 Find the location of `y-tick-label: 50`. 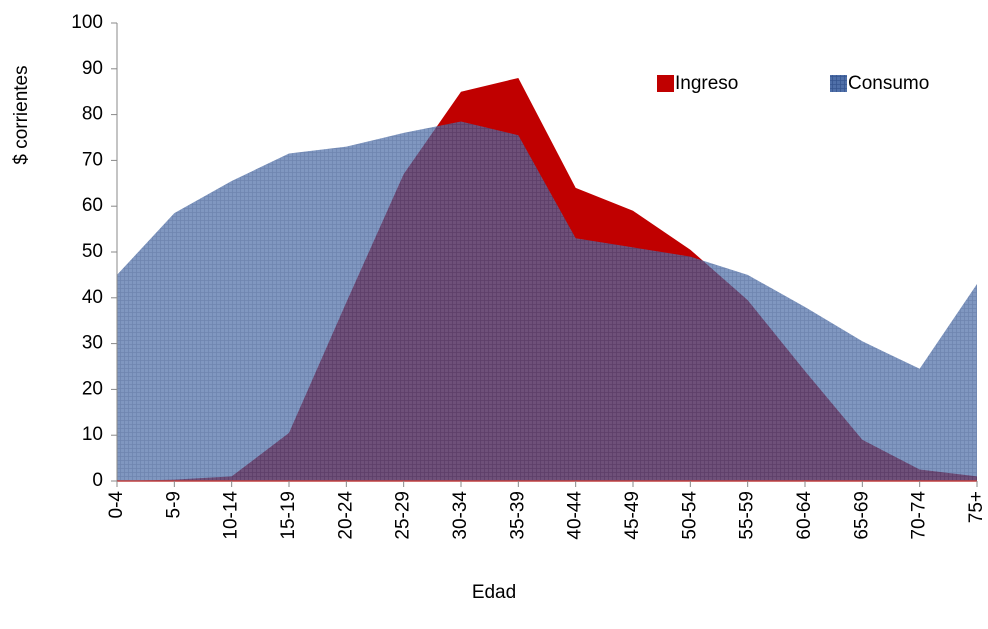

y-tick-label: 50 is located at coordinates (92, 251).